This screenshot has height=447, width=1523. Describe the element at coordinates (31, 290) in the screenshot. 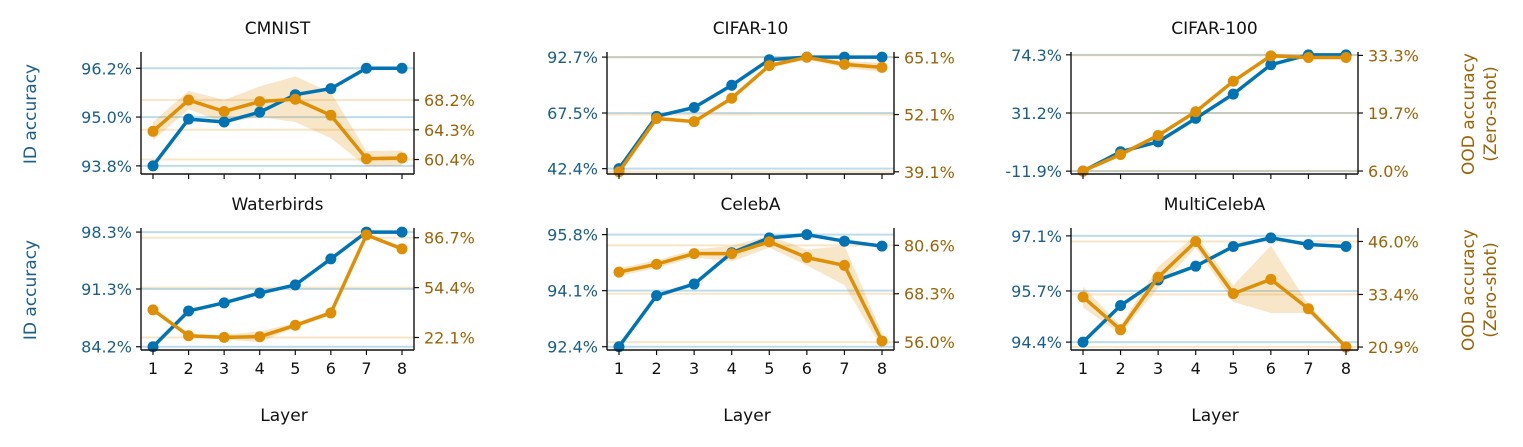

I see `id-axis-label-bottom: ID accuracy` at that location.